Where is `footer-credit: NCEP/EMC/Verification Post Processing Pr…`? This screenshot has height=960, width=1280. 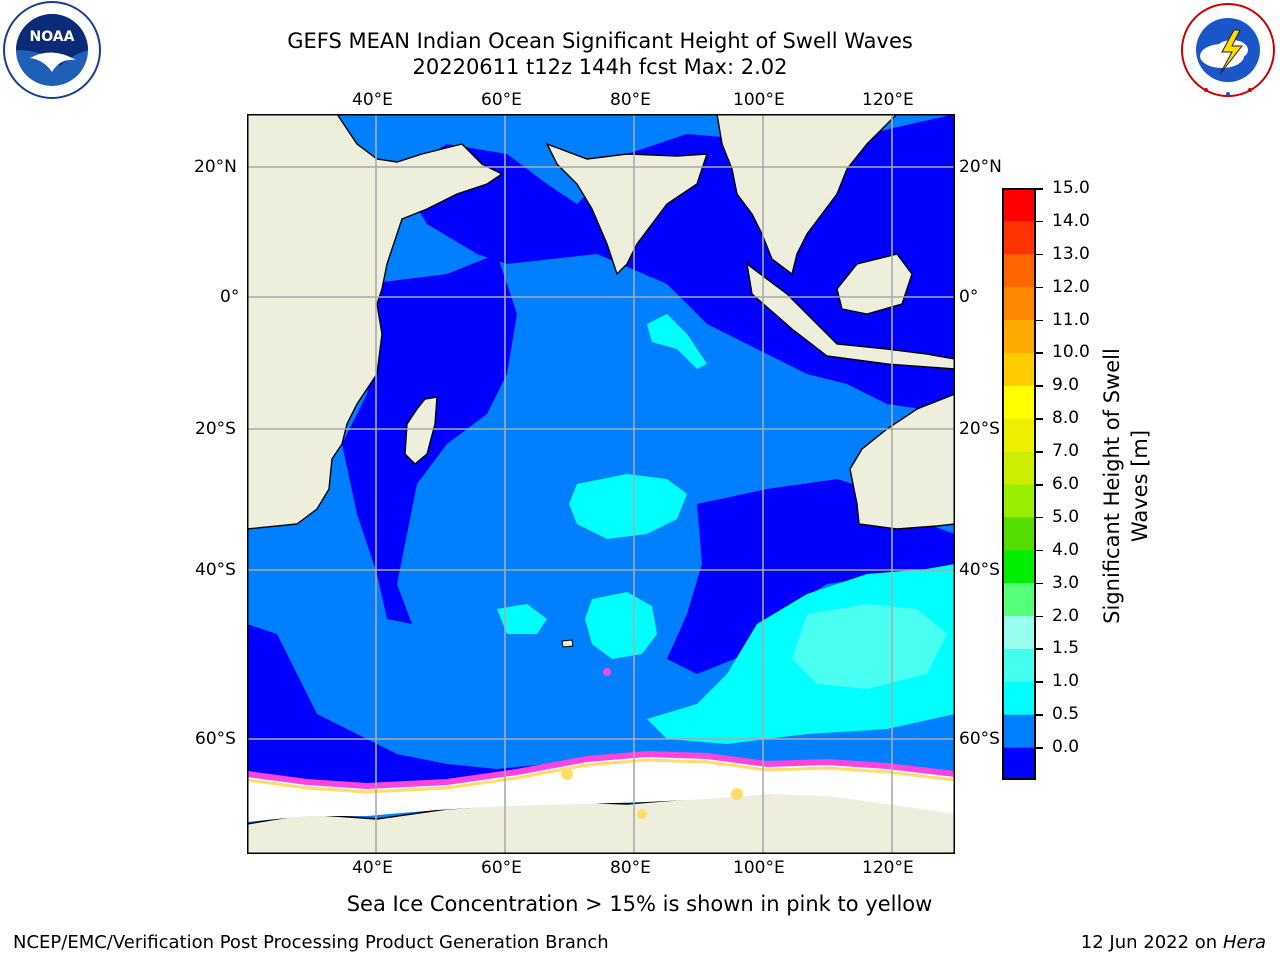
footer-credit: NCEP/EMC/Verification Post Processing Pr… is located at coordinates (311, 942).